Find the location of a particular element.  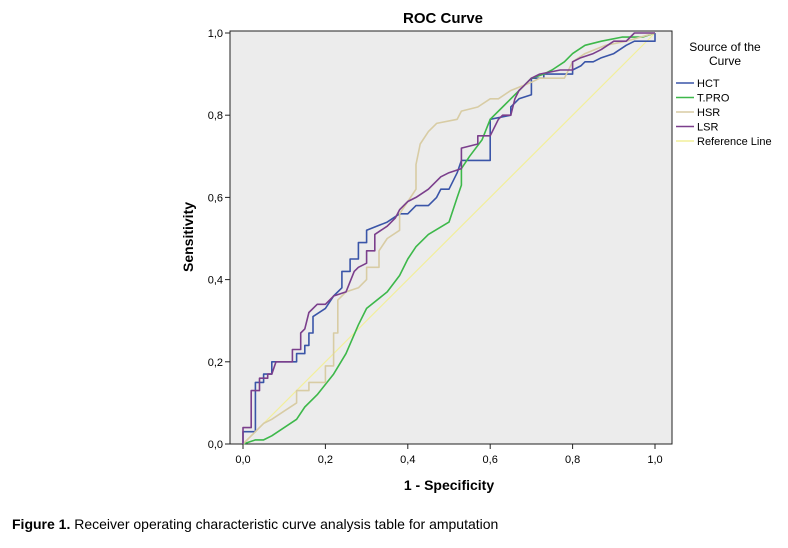

y-tick-label: 0,4 is located at coordinates (215, 281).